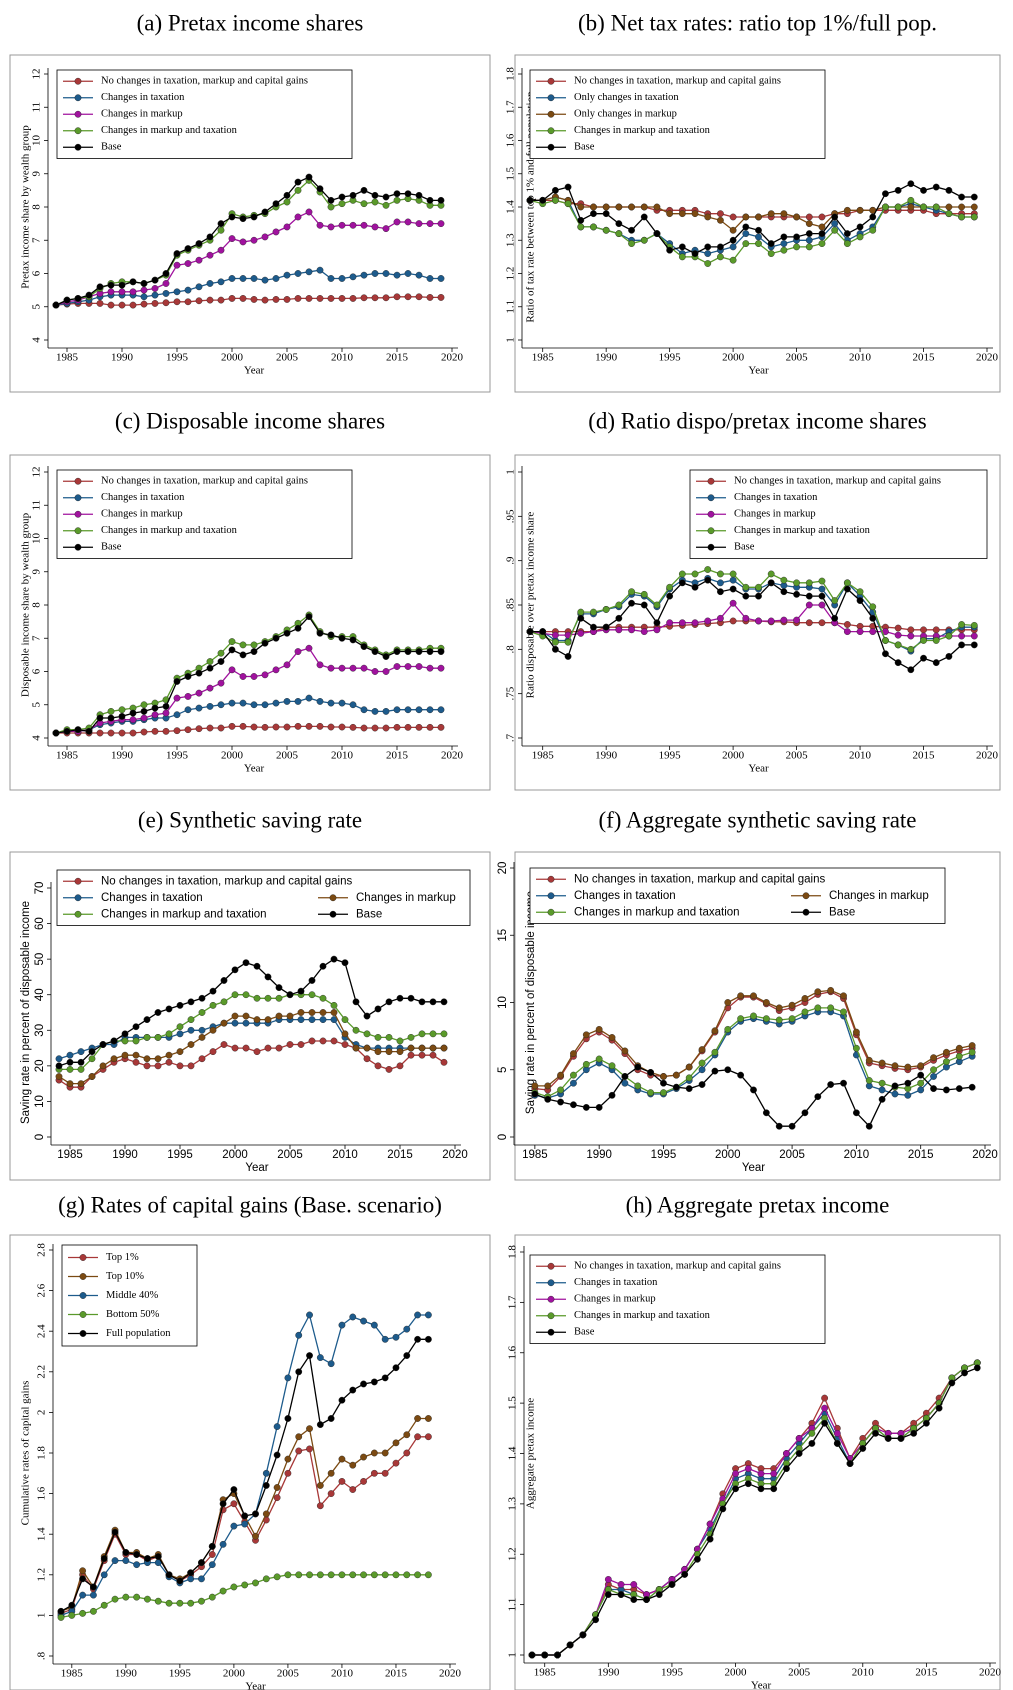 The height and width of the screenshot is (1690, 1013). I want to click on x-tick-label: 2005, so click(290, 1155).